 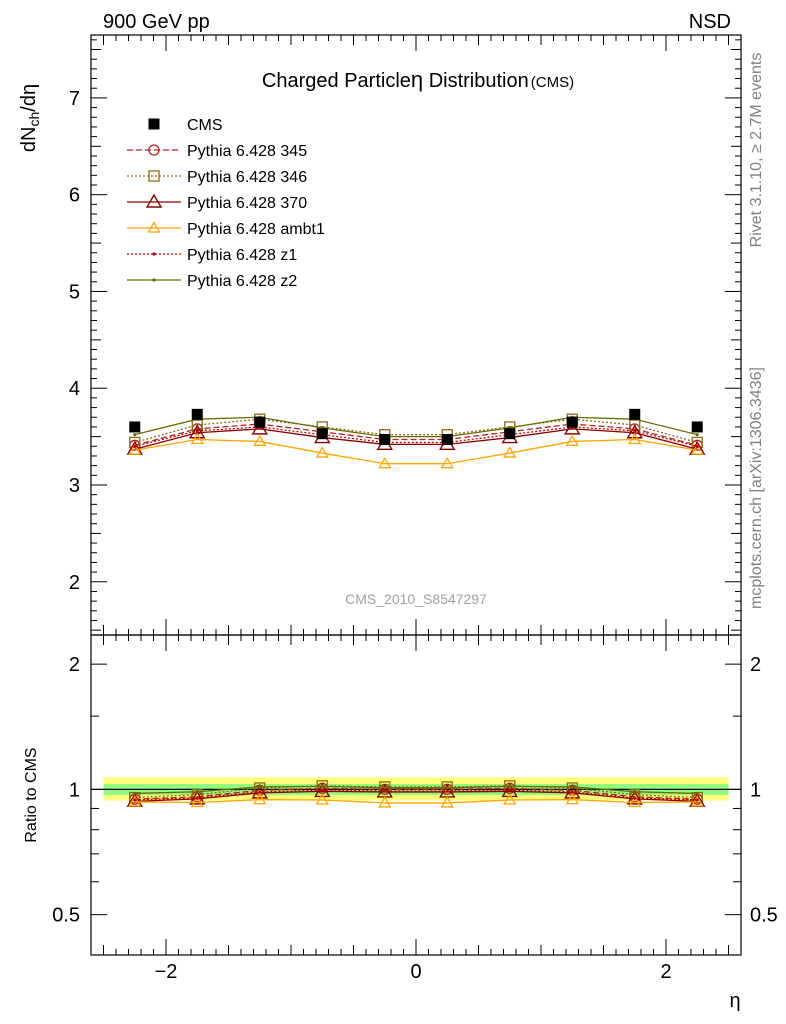 I want to click on ratio-series-ambt1, so click(x=416, y=800).